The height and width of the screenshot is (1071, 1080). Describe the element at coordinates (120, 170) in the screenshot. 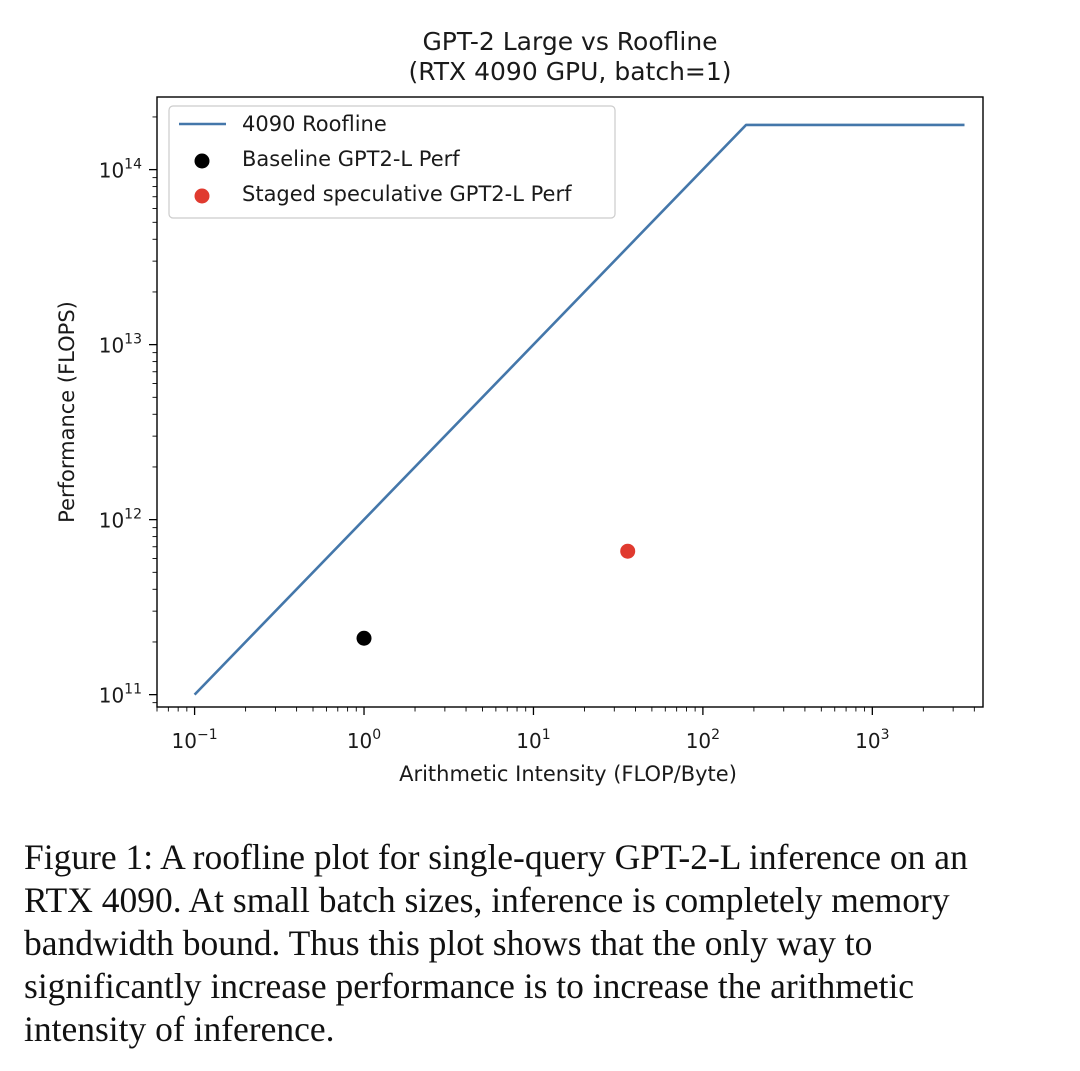

I see `y-tick-label: 1014` at that location.